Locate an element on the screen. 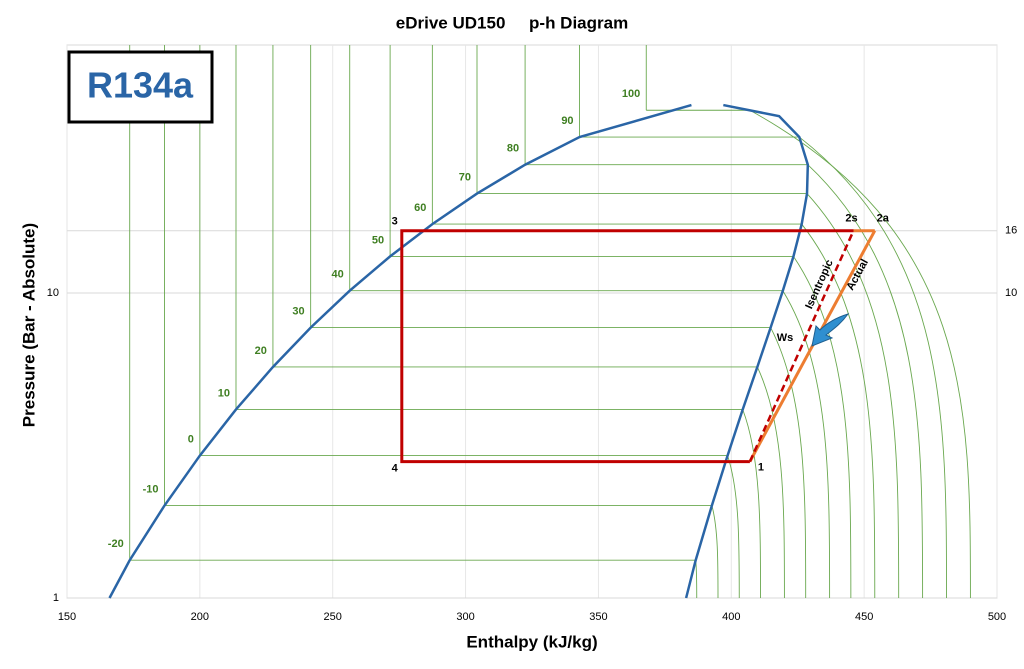 The height and width of the screenshot is (669, 1024). x-tick-label: 200 is located at coordinates (200, 617).